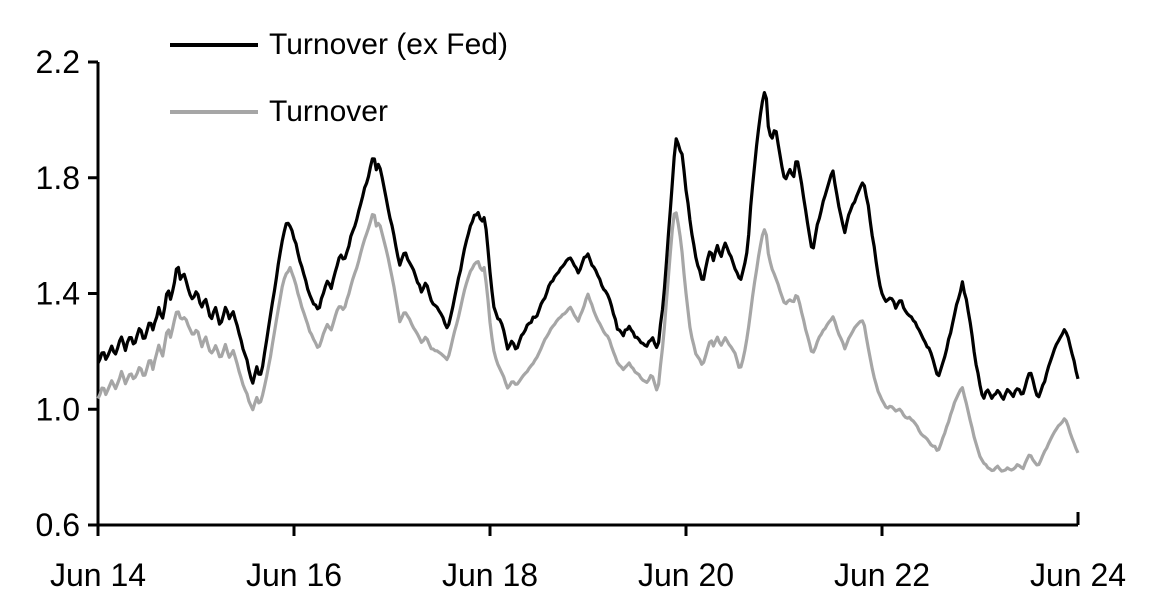 The height and width of the screenshot is (597, 1152). Describe the element at coordinates (58, 294) in the screenshot. I see `y-axis-tick-label: 1.4` at that location.